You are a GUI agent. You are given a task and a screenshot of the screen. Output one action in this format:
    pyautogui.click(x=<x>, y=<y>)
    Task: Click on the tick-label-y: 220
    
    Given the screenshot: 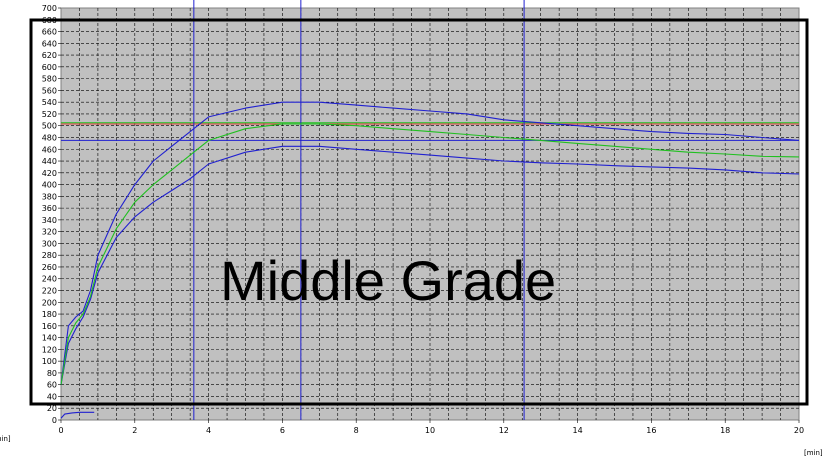 What is the action you would take?
    pyautogui.click(x=49, y=291)
    